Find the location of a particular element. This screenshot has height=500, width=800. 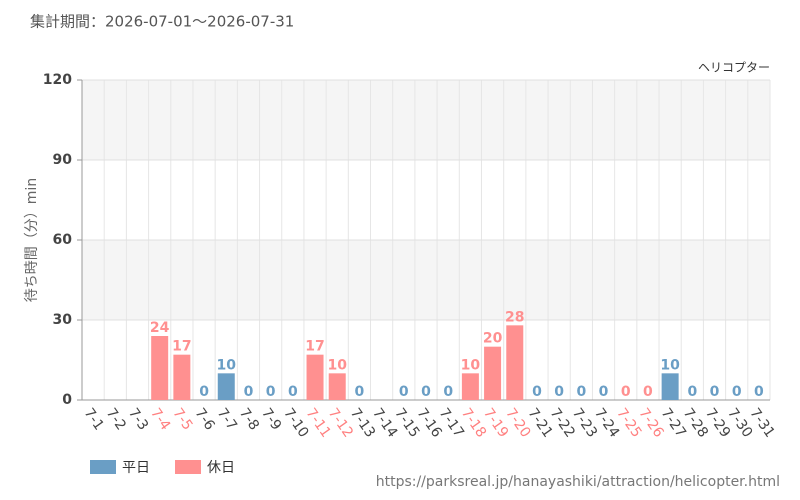

x-tick-label: 7-5 is located at coordinates (182, 419).